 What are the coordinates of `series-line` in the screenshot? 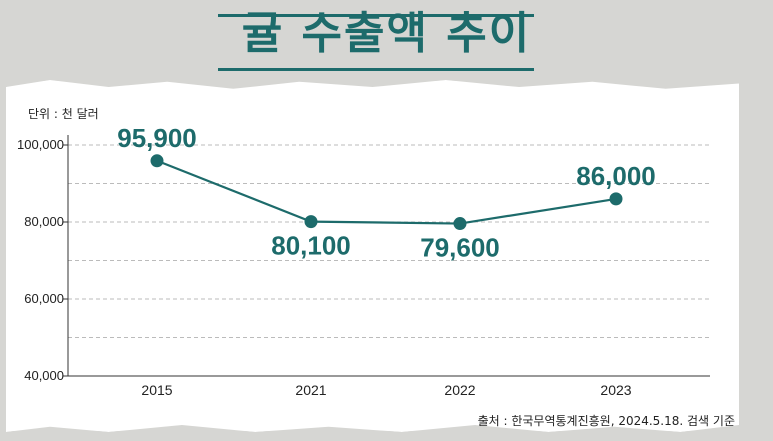 It's located at (386, 192).